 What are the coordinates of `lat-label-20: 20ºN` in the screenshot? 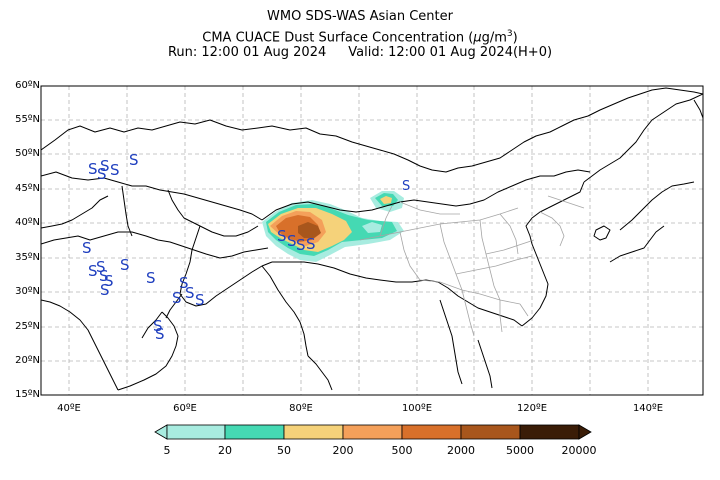 It's located at (27, 360).